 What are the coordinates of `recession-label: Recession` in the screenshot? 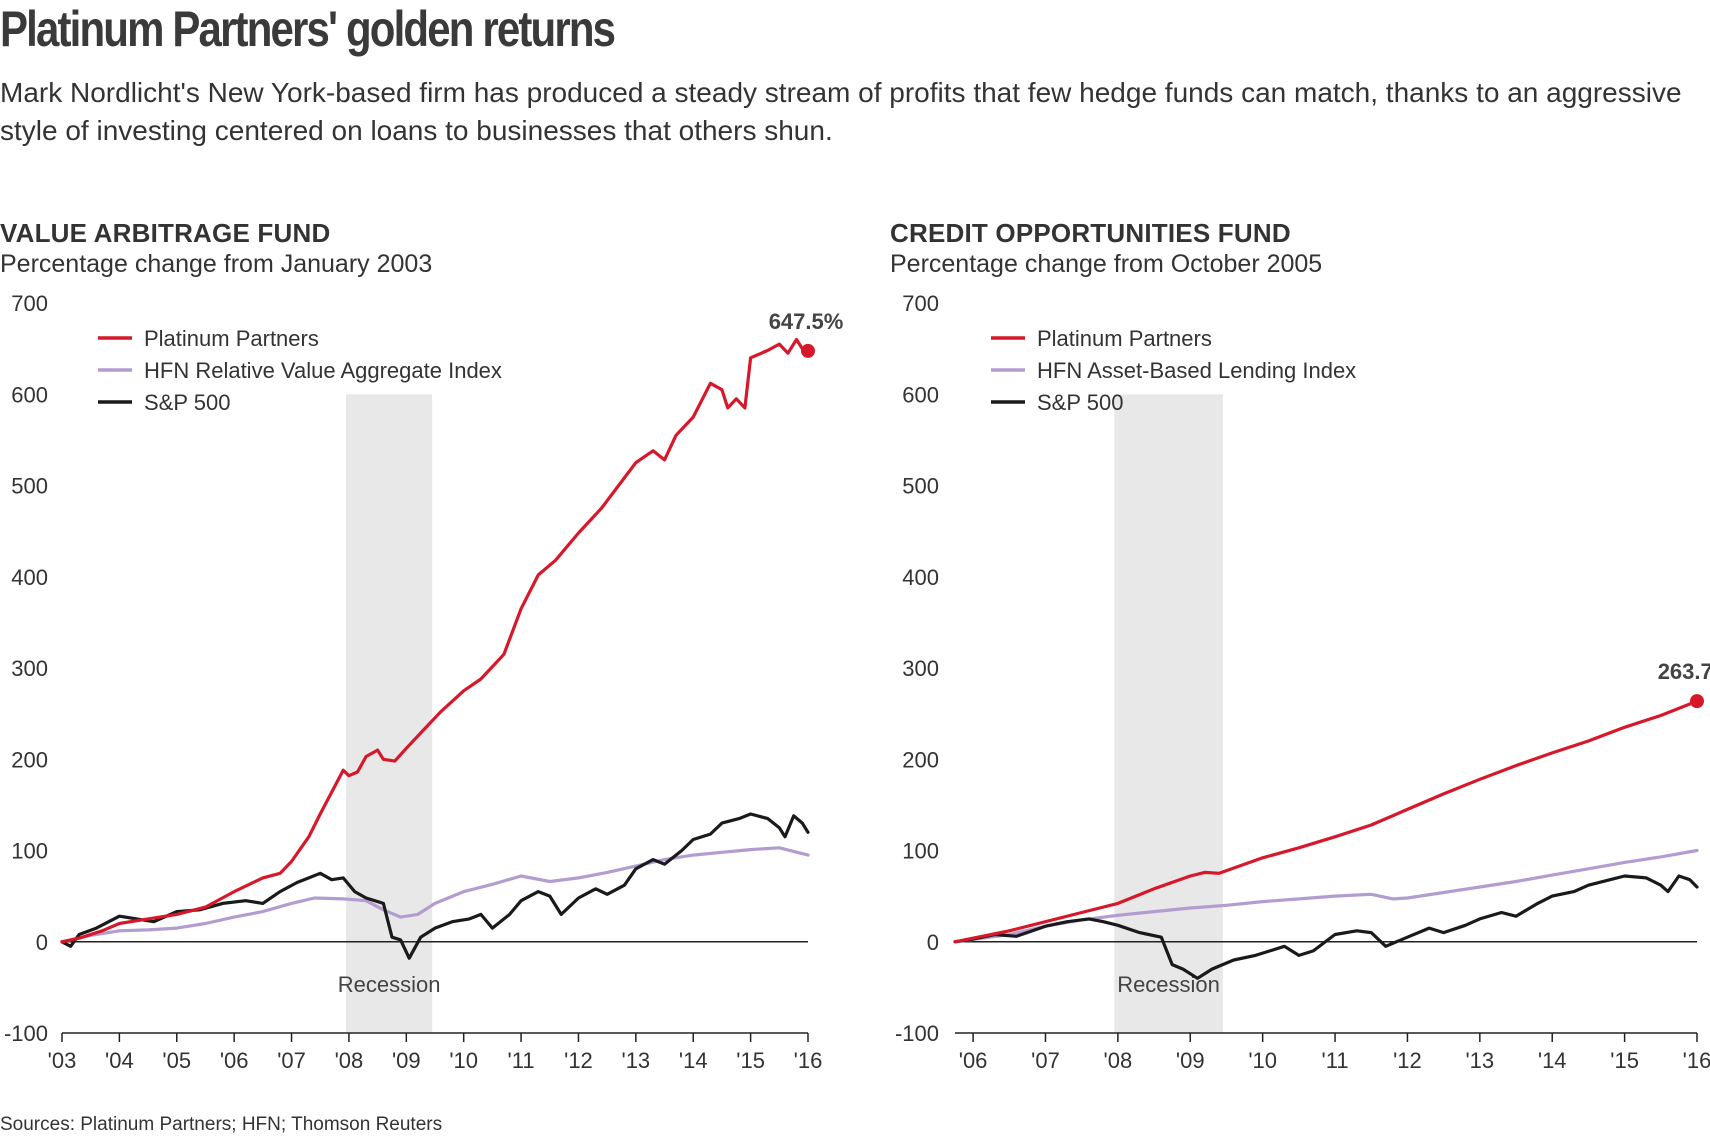 It's located at (389, 984).